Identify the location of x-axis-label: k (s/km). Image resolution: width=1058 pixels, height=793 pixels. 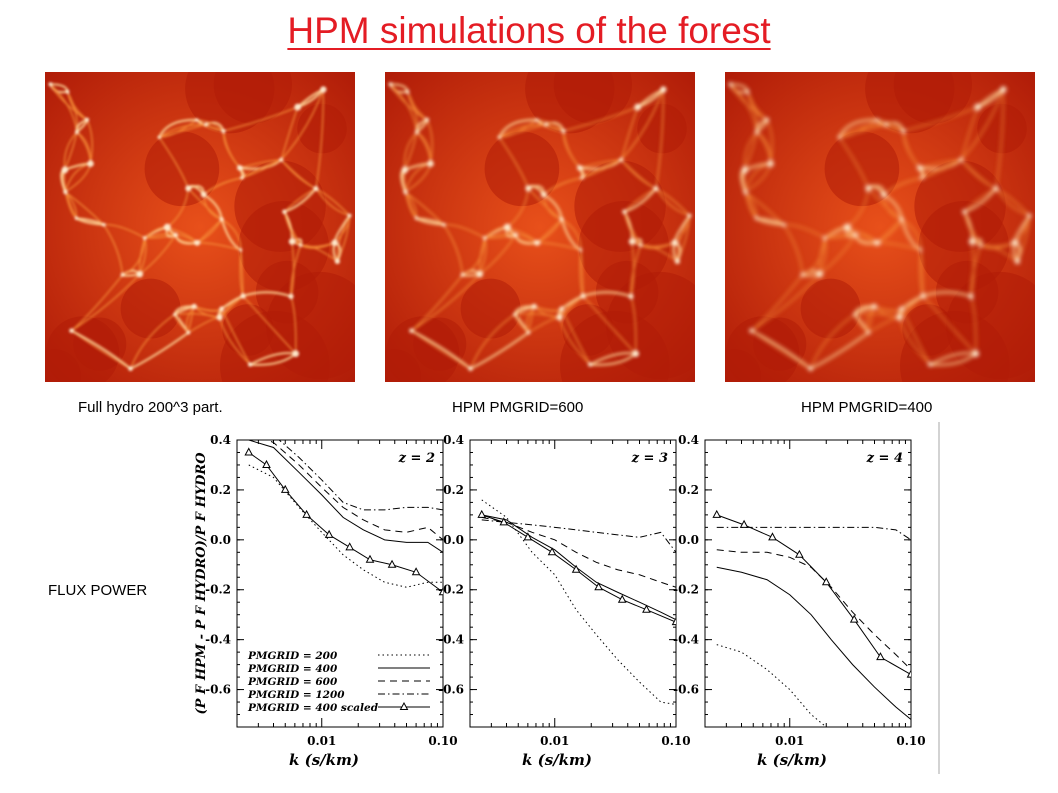
(557, 760).